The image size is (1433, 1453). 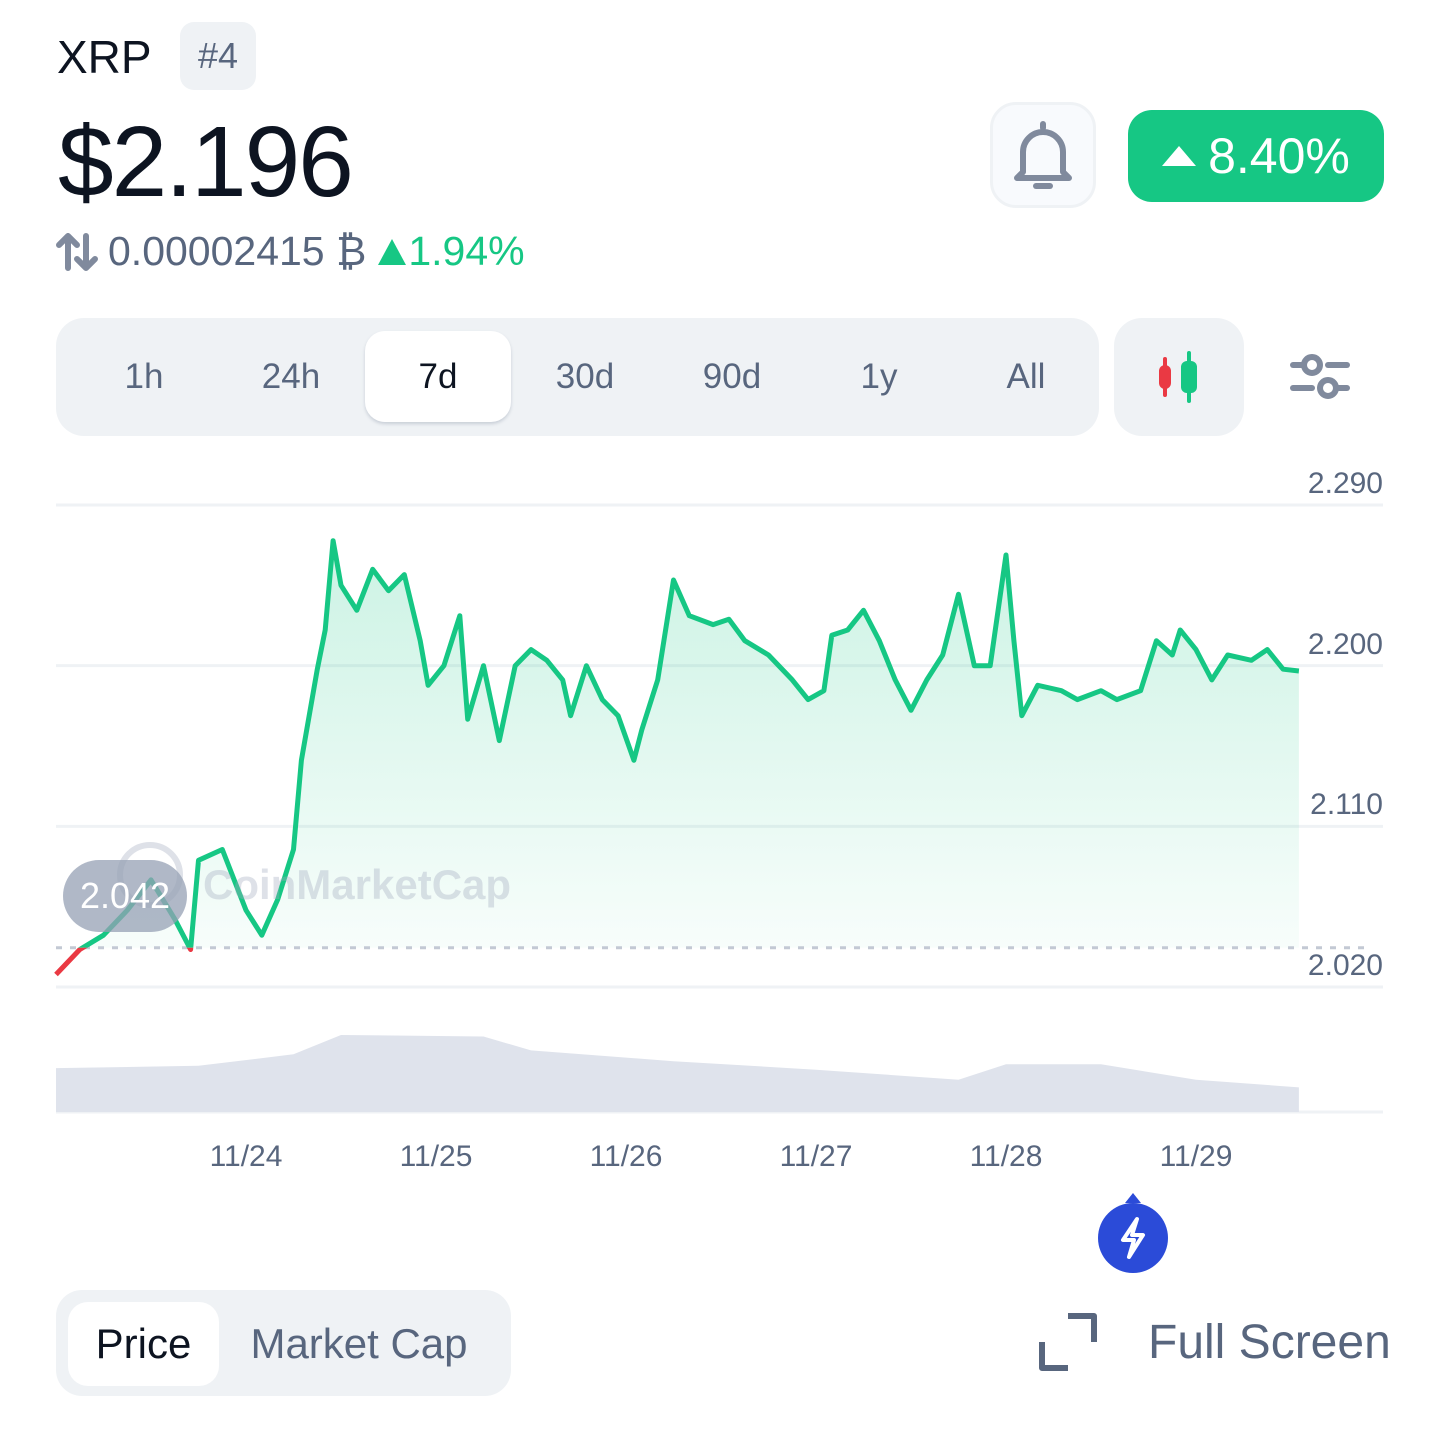 I want to click on full-screen-button: Full Screen, so click(x=1214, y=1342).